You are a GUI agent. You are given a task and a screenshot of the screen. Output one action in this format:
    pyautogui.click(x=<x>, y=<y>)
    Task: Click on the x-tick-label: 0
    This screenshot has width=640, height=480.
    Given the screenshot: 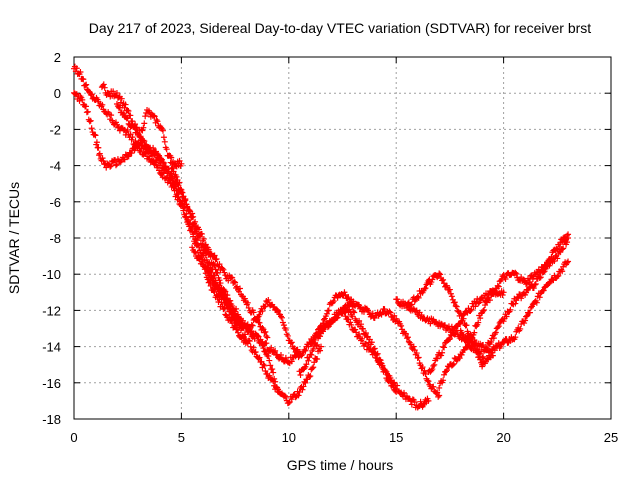 What is the action you would take?
    pyautogui.click(x=73, y=437)
    